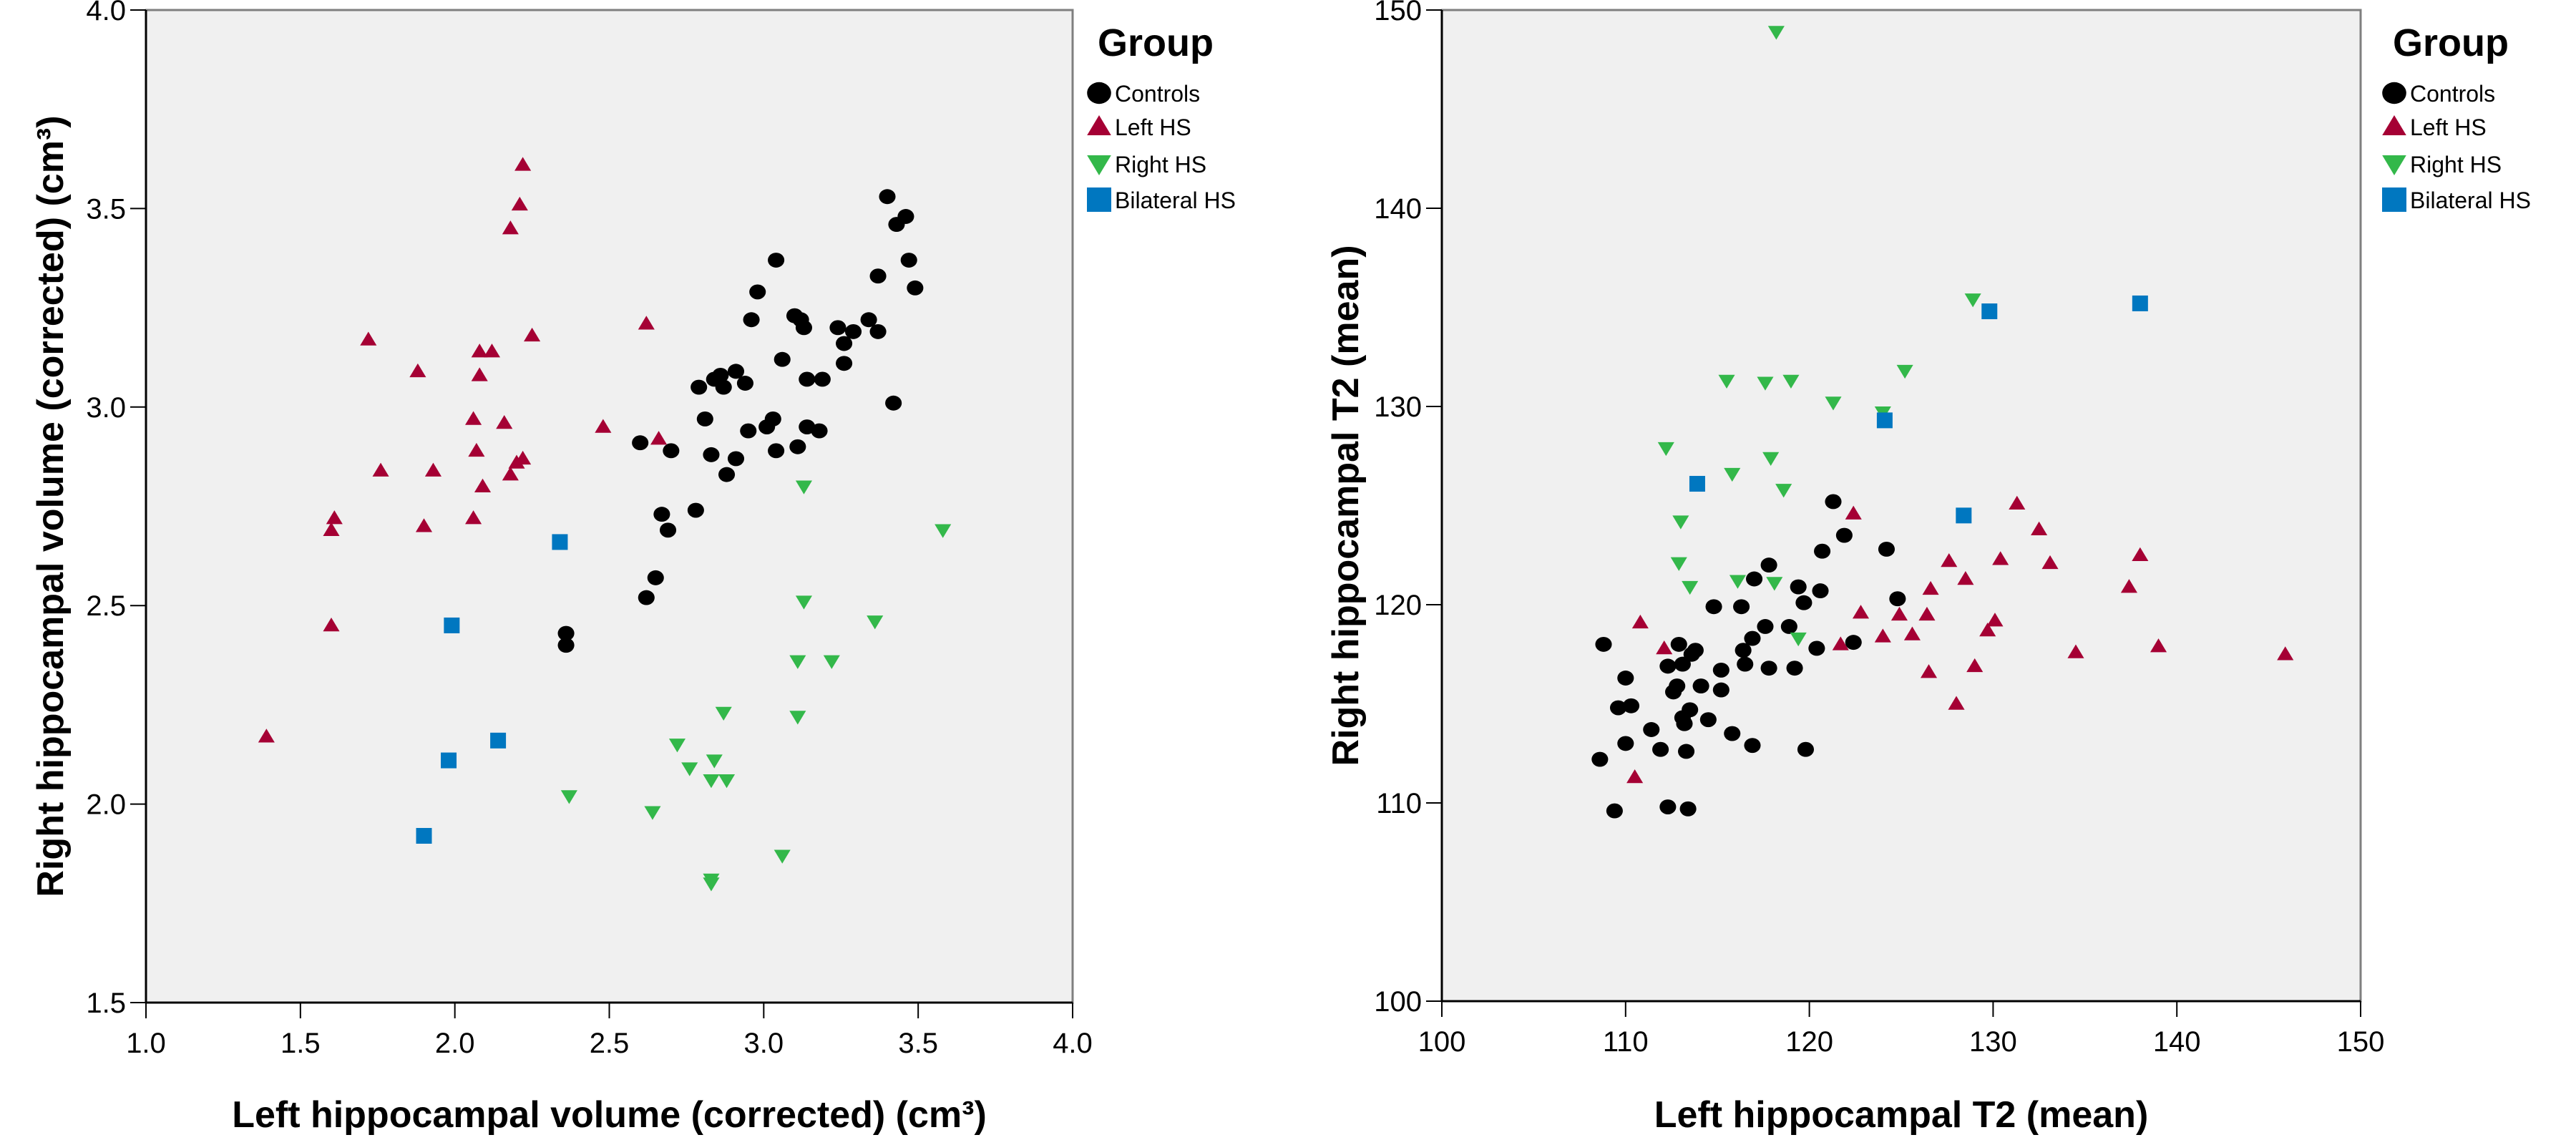 This screenshot has width=2576, height=1145. Describe the element at coordinates (146, 1043) in the screenshot. I see `x-tick-label: 1.0` at that location.